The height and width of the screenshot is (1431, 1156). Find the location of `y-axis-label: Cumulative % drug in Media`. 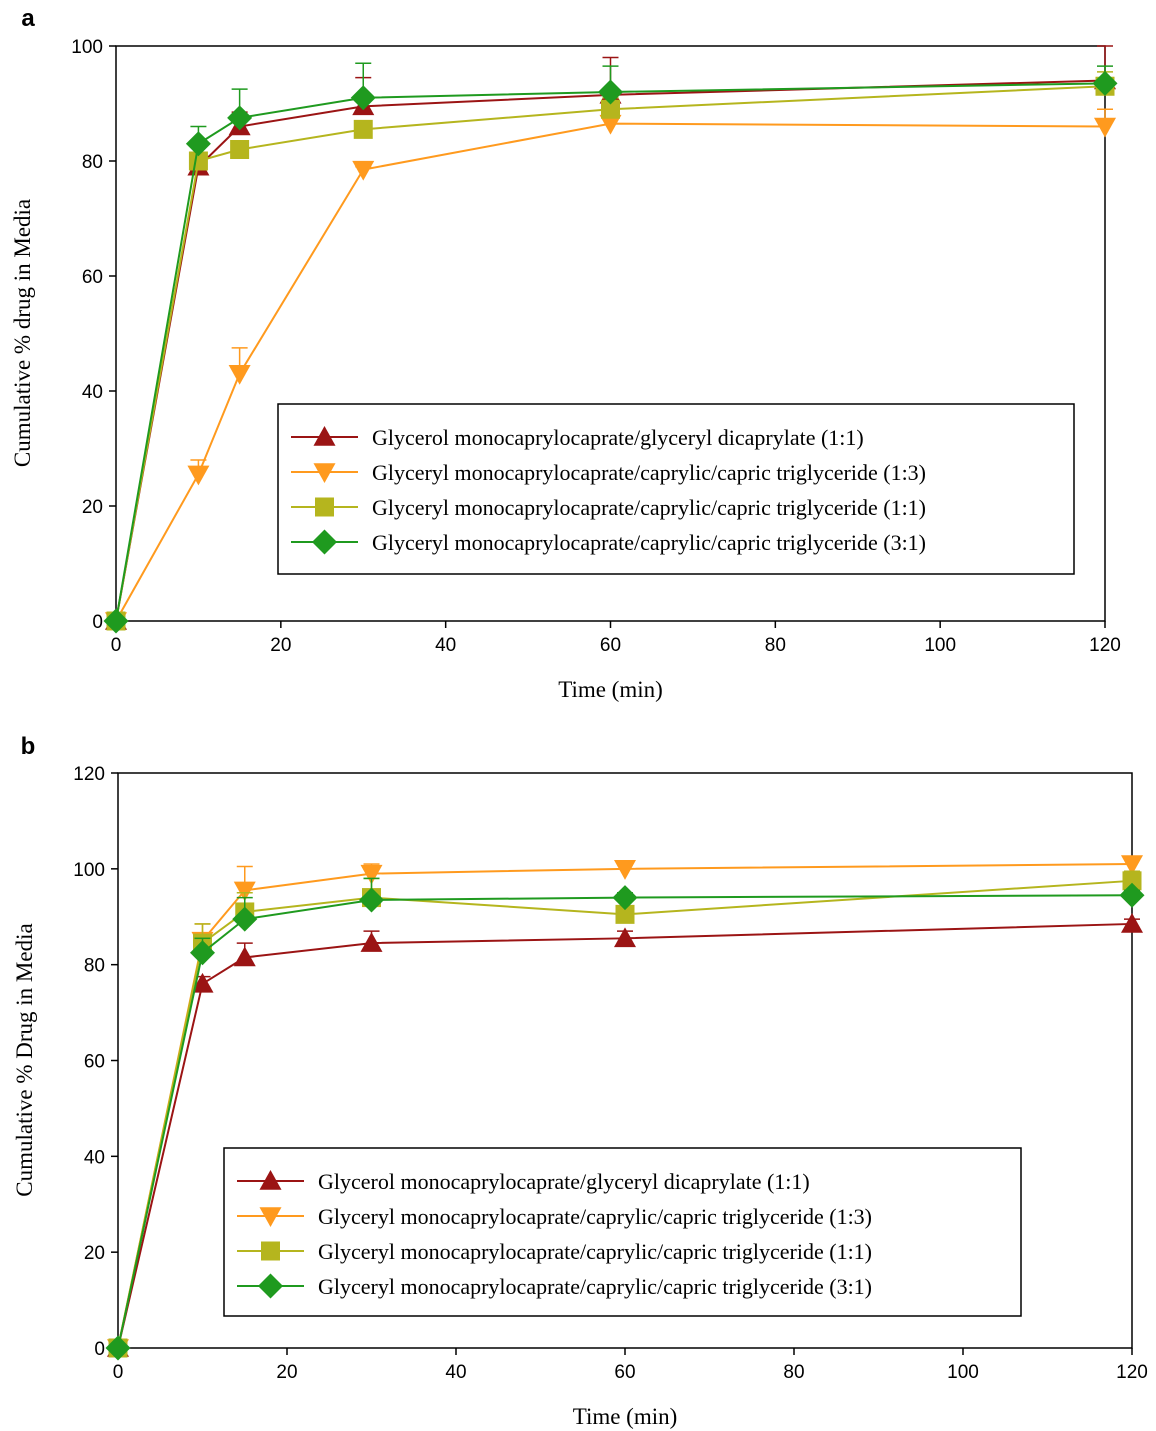

y-axis-label: Cumulative % drug in Media is located at coordinates (22, 333).